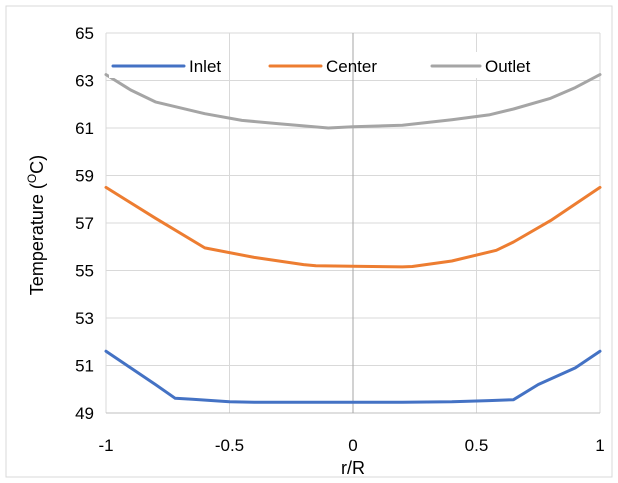 This screenshot has height=483, width=618. Describe the element at coordinates (599, 445) in the screenshot. I see `x-tick-label: 1` at that location.